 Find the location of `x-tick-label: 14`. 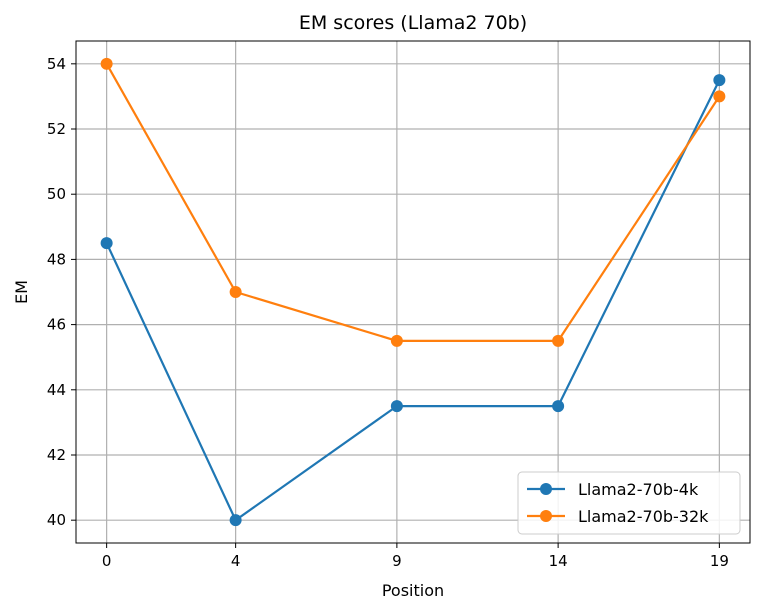

x-tick-label: 14 is located at coordinates (558, 561).